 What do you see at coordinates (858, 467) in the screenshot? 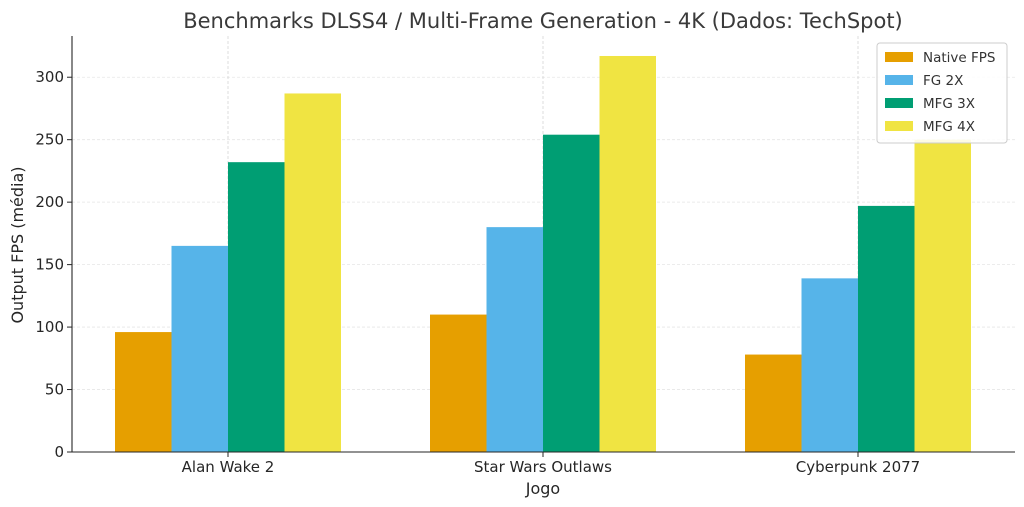
I see `x-tick-label: Cyberpunk 2077` at bounding box center [858, 467].